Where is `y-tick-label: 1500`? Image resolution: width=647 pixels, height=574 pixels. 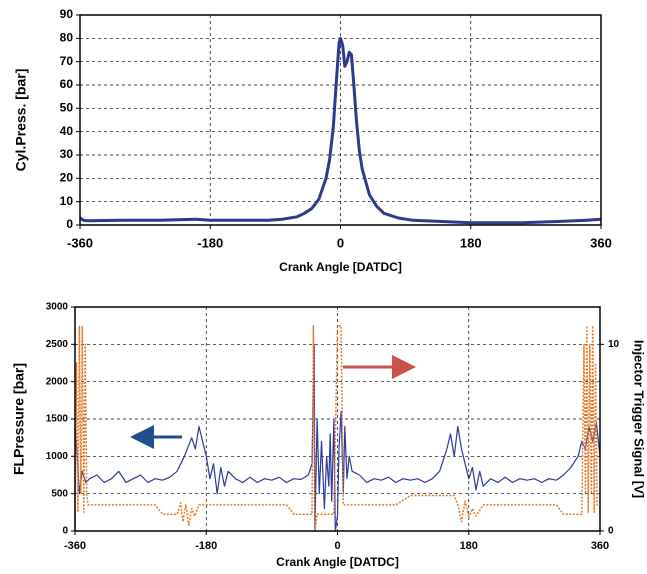
y-tick-label: 1500 is located at coordinates (57, 419).